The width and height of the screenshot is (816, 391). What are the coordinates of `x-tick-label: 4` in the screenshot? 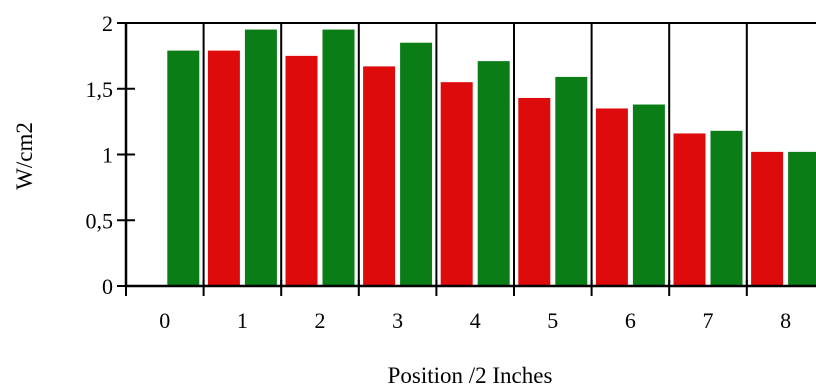 It's located at (475, 320).